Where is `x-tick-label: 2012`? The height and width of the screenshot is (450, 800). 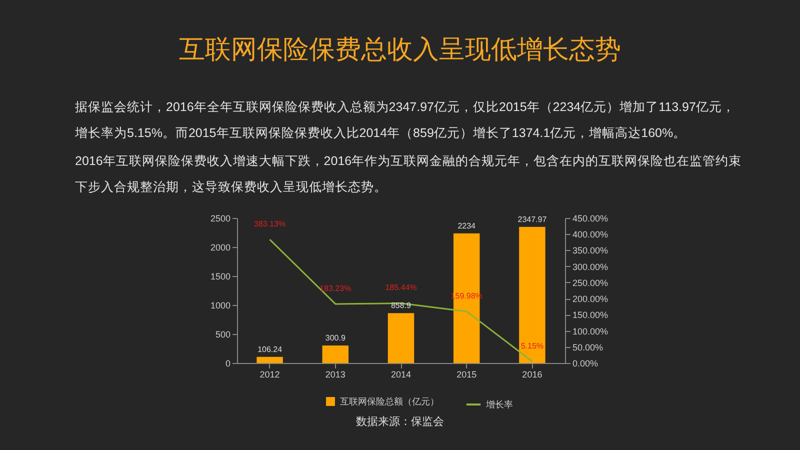
x-tick-label: 2012 is located at coordinates (270, 375).